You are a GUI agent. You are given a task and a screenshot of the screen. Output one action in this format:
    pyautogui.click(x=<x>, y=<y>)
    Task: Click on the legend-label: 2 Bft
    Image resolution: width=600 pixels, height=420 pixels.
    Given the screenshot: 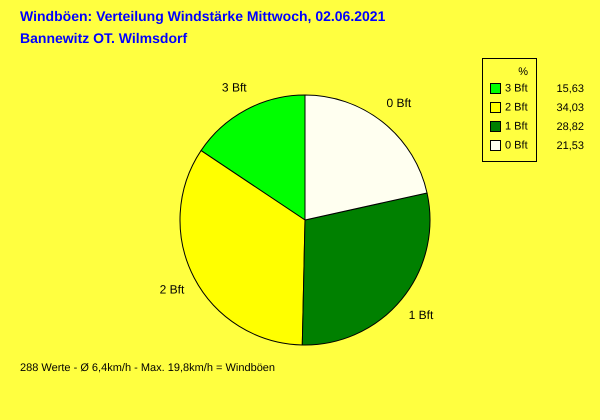 What is the action you would take?
    pyautogui.click(x=516, y=108)
    